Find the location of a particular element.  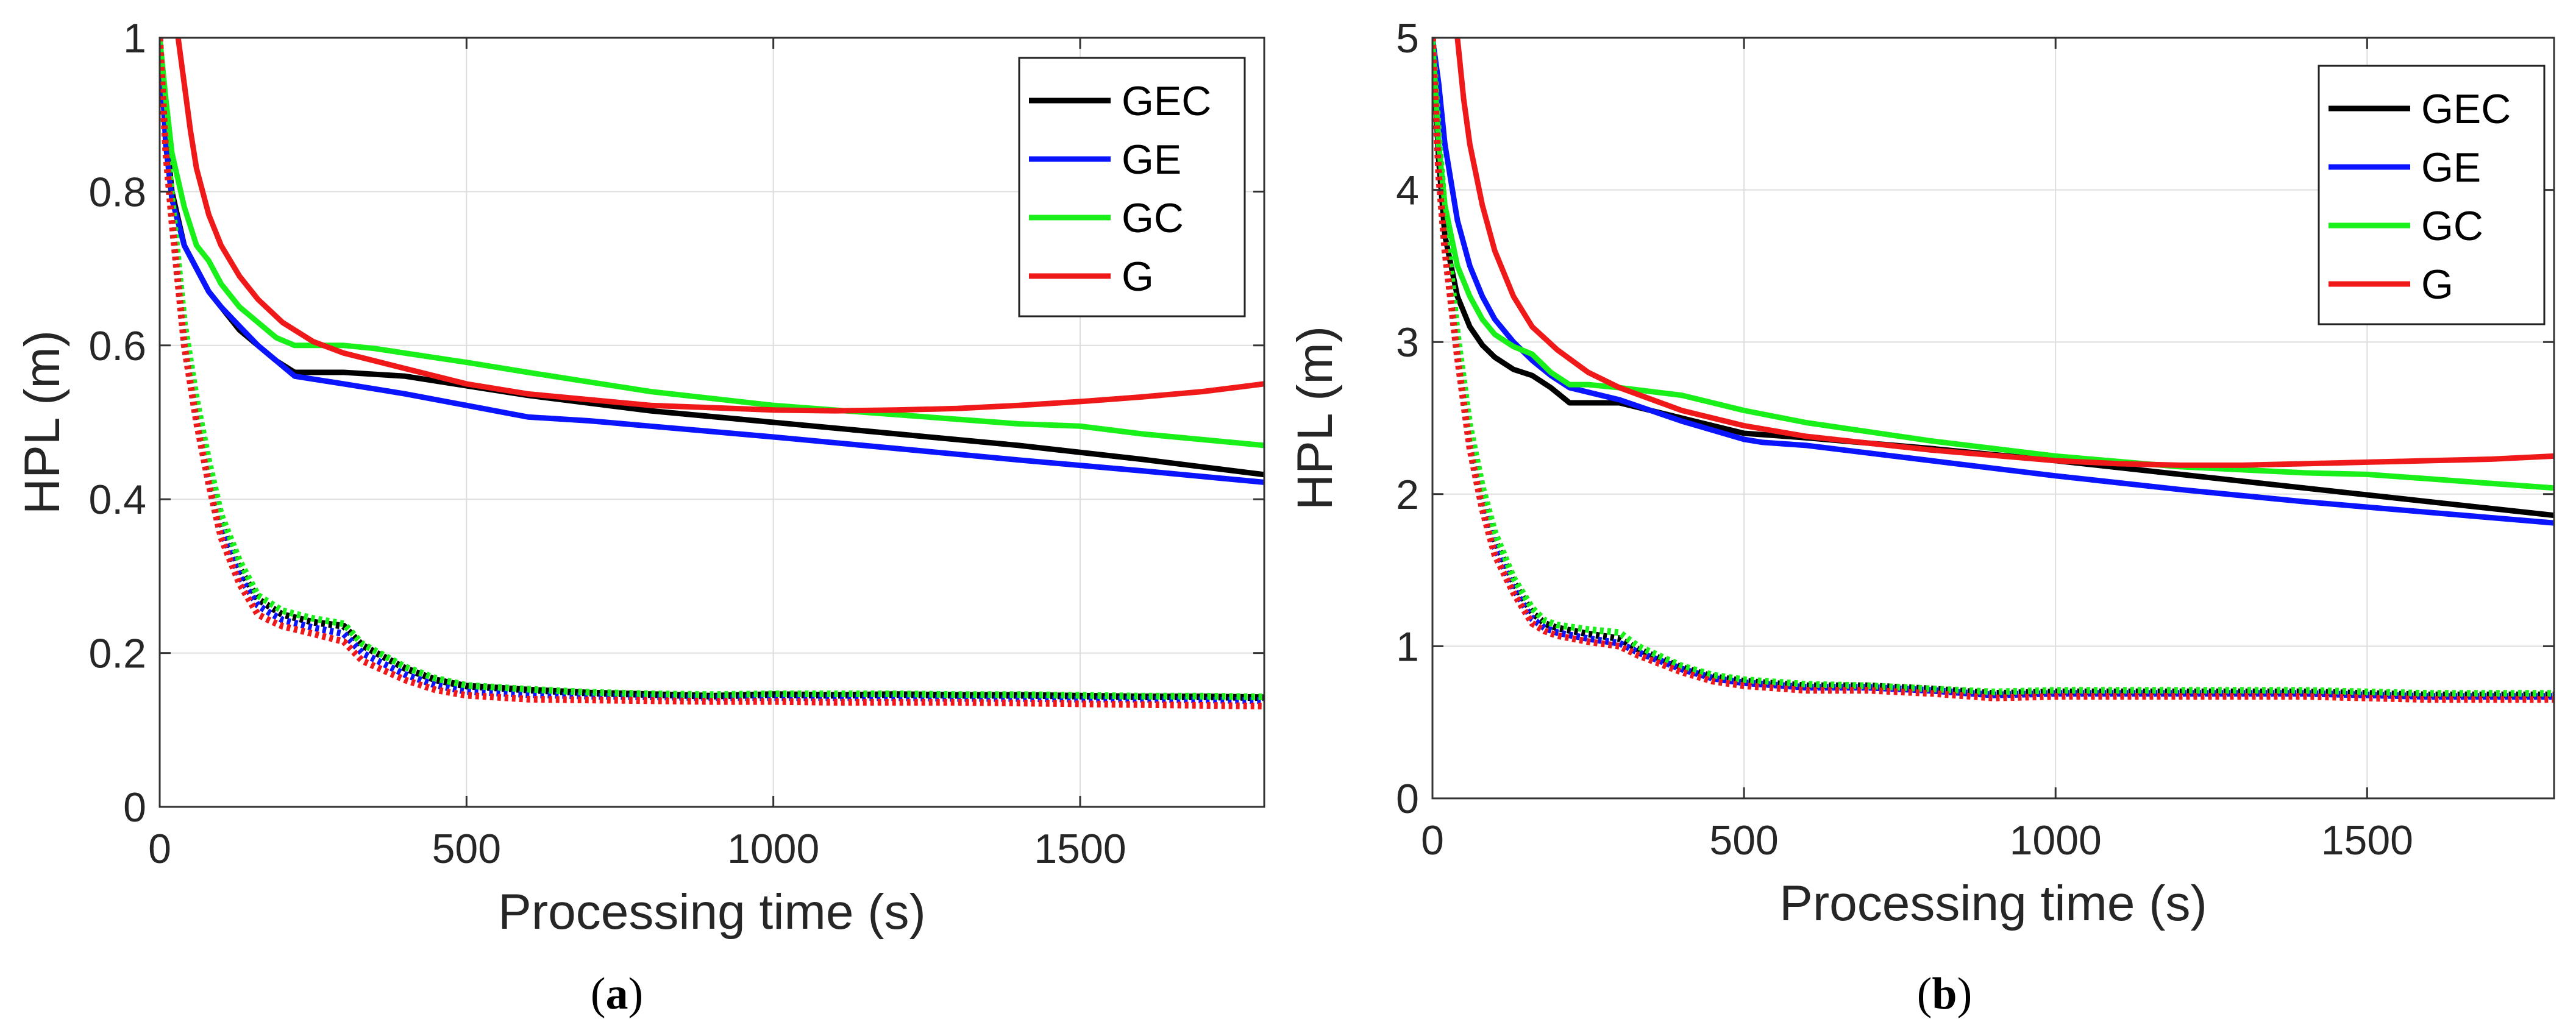

caption-letter: b is located at coordinates (1944, 994).